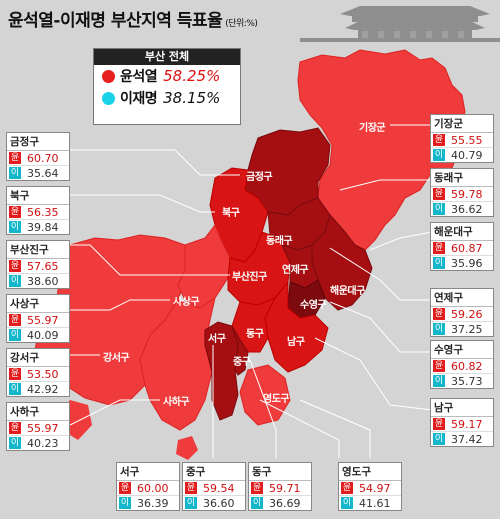  I want to click on pavilion-illustration, so click(400, 24).